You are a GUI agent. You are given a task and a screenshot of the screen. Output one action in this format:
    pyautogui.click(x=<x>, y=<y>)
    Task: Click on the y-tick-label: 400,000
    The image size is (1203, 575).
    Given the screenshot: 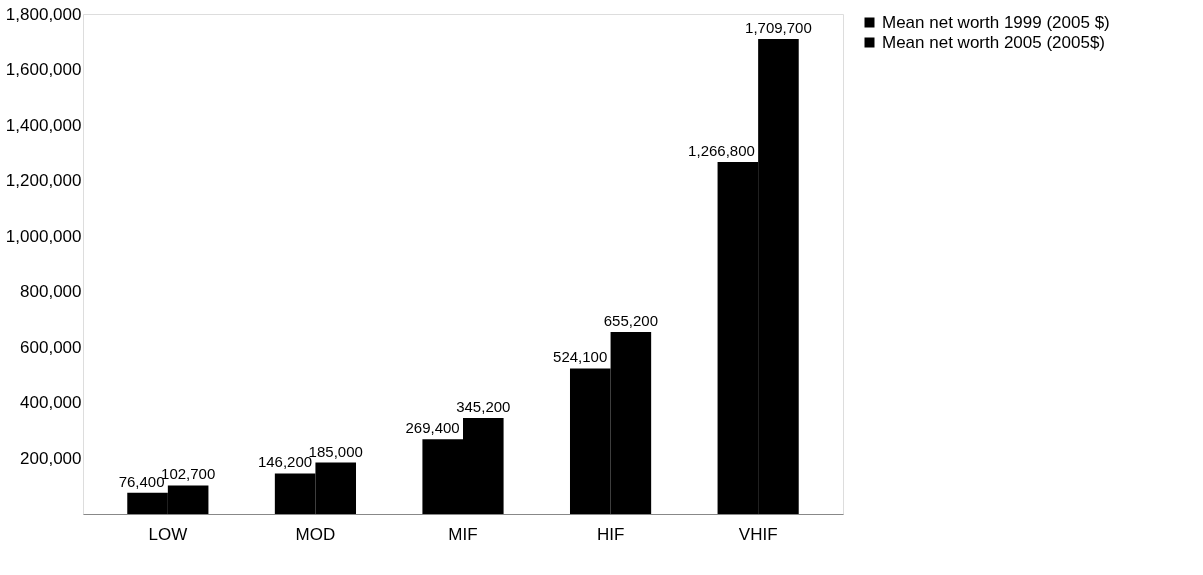 What is the action you would take?
    pyautogui.click(x=51, y=403)
    